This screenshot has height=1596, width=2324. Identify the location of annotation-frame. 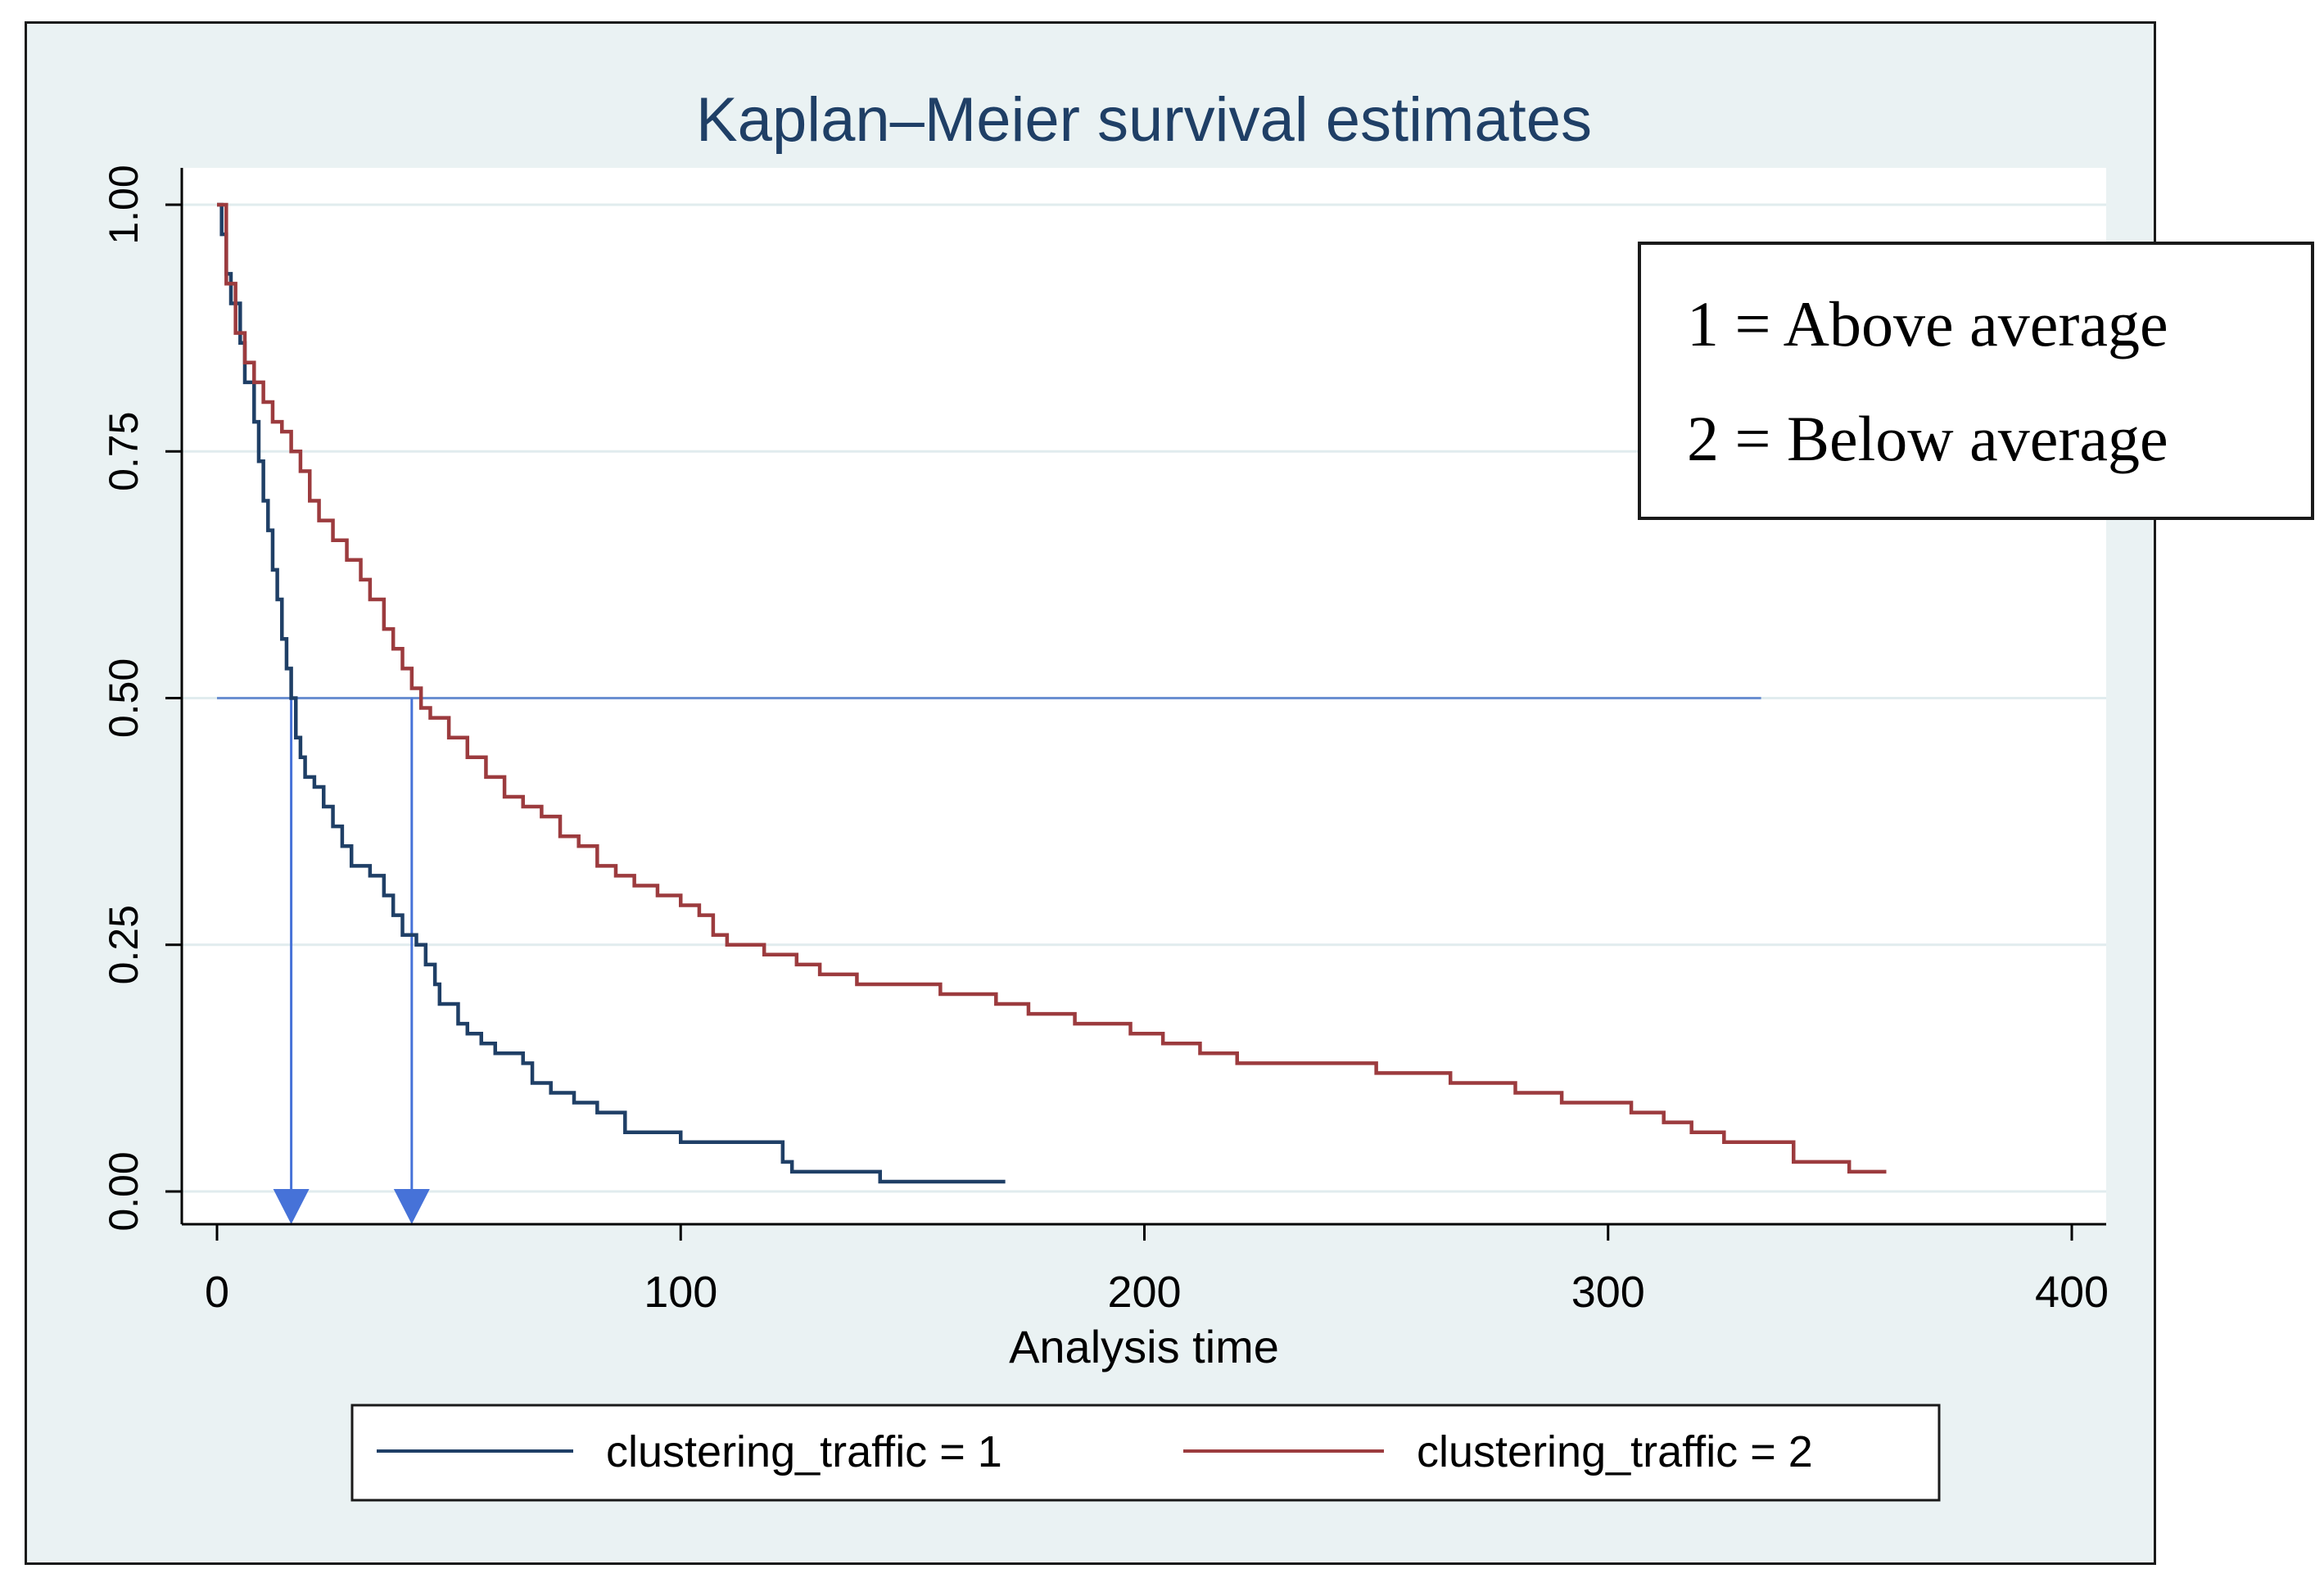
(1976, 381).